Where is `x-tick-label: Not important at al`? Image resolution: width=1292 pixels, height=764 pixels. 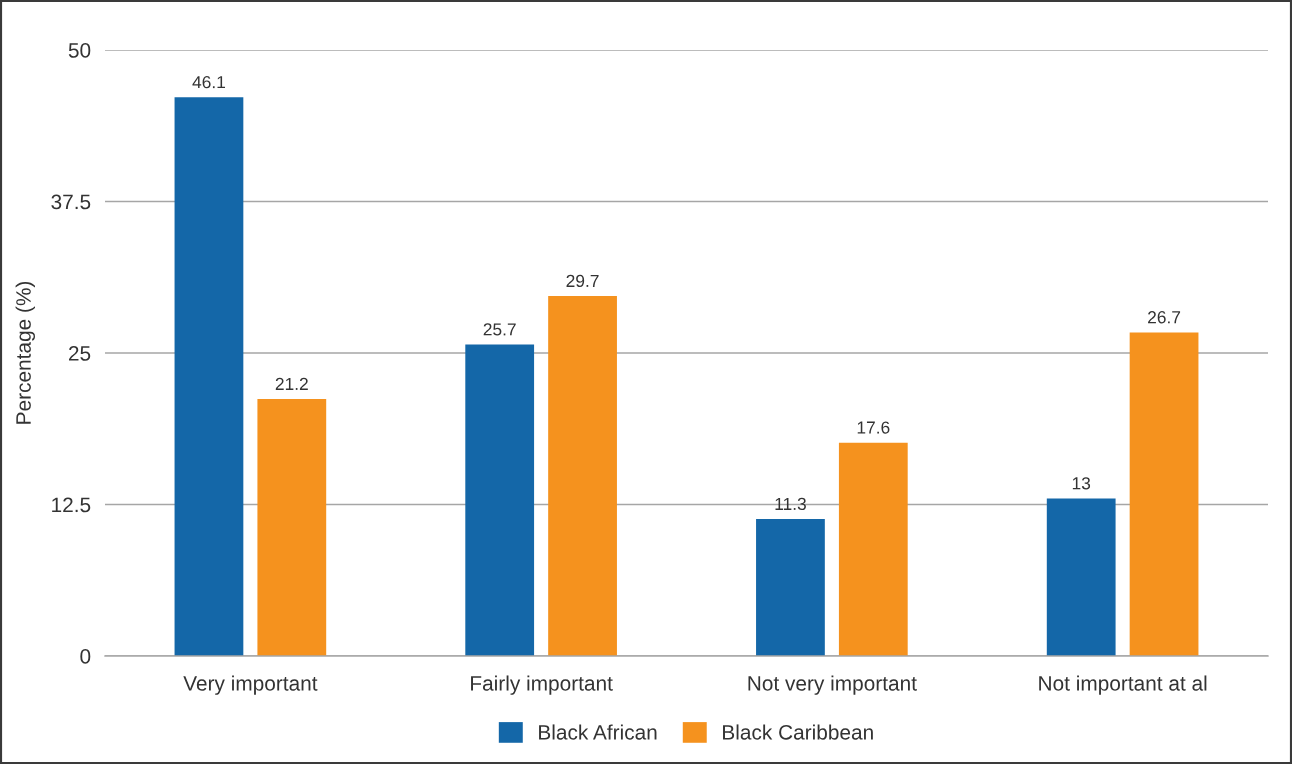
x-tick-label: Not important at al is located at coordinates (1123, 685).